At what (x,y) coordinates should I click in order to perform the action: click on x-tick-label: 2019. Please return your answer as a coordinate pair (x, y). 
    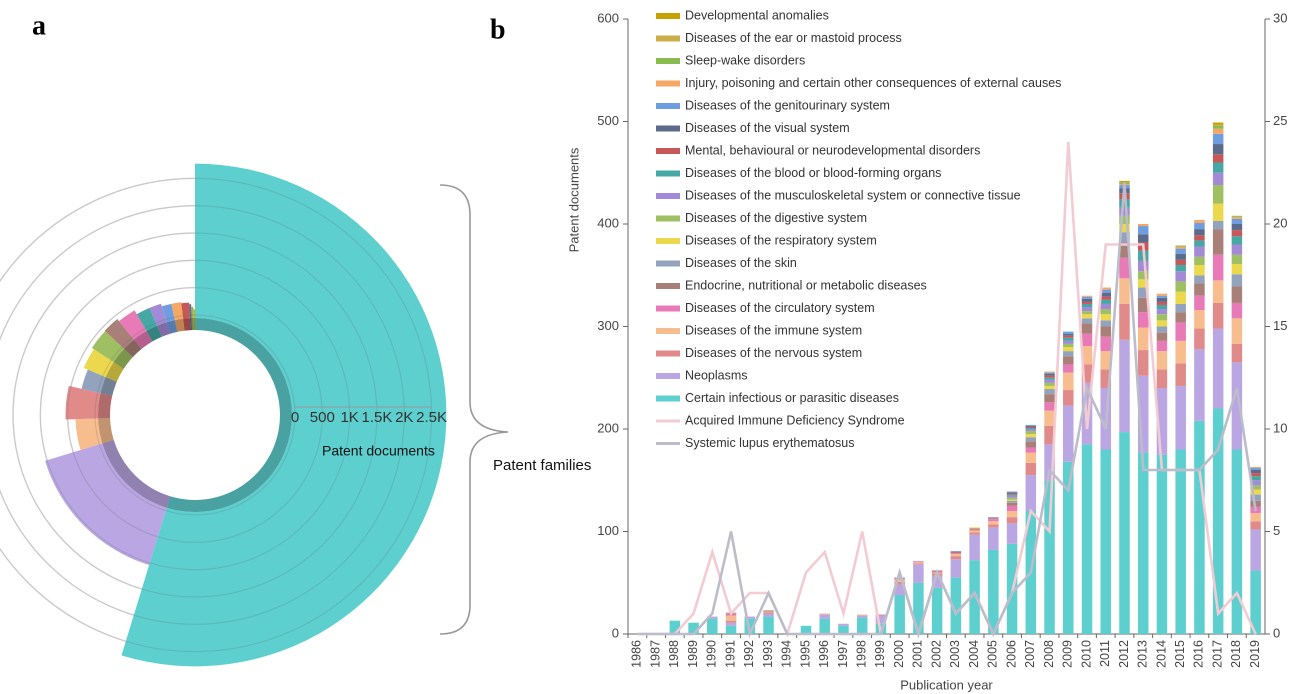
    Looking at the image, I should click on (1255, 654).